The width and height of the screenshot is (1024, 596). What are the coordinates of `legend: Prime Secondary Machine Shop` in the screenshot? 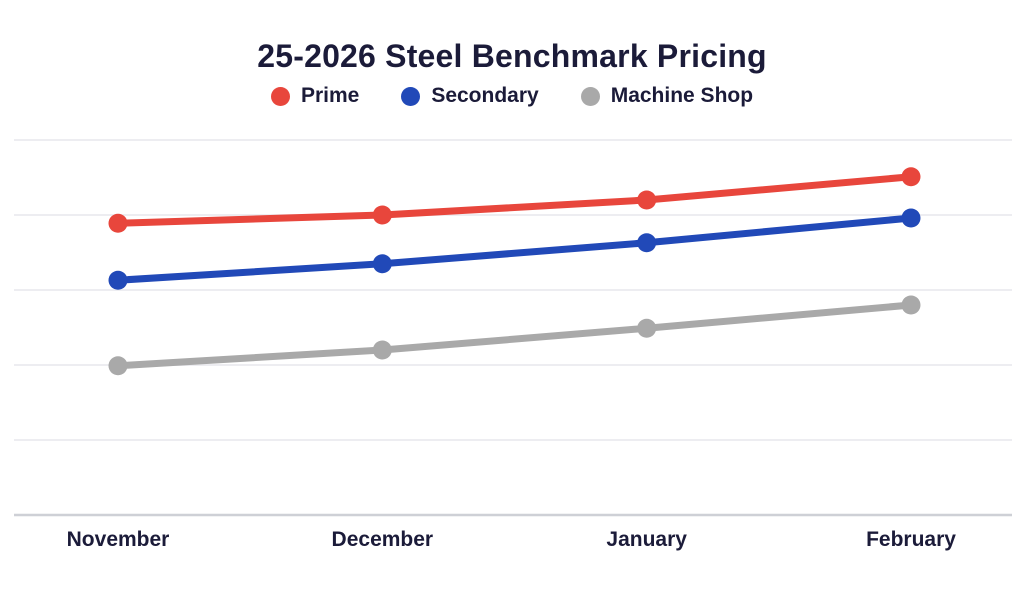 It's located at (512, 96).